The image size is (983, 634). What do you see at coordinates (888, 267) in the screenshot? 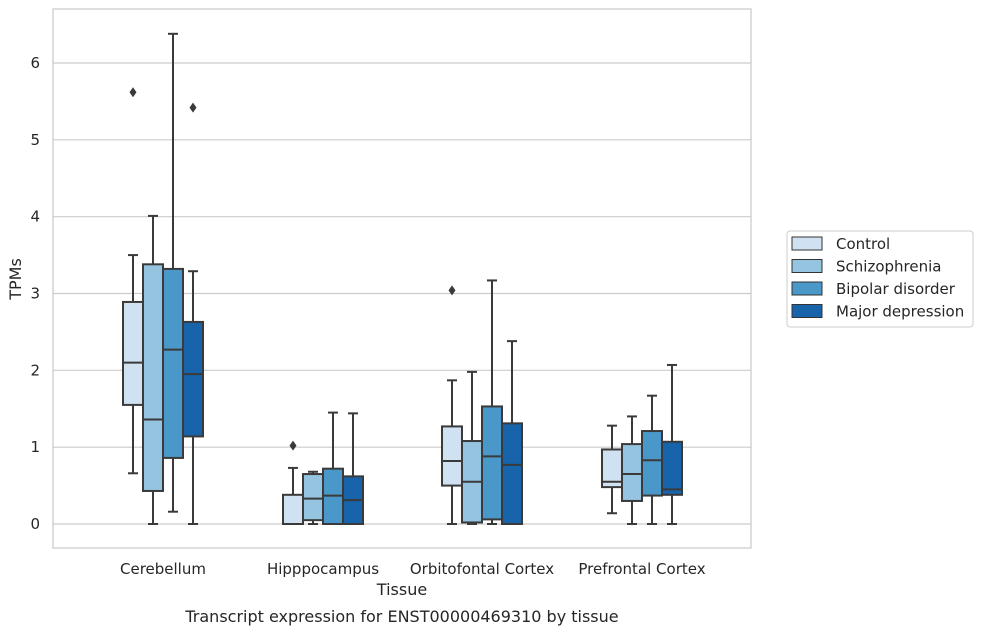
I see `legend-label: Schizophrenia` at bounding box center [888, 267].